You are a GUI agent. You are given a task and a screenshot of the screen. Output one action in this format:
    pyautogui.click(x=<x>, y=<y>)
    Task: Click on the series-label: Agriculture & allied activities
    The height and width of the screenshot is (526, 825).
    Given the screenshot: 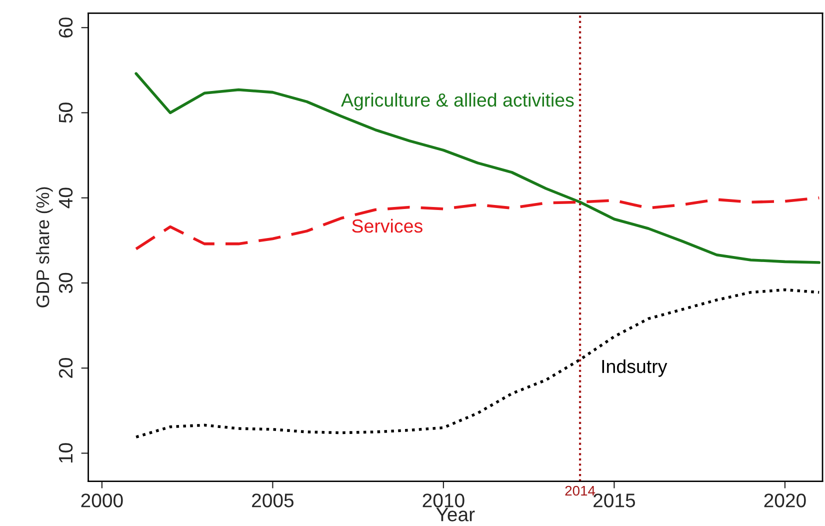 What is the action you would take?
    pyautogui.click(x=457, y=101)
    